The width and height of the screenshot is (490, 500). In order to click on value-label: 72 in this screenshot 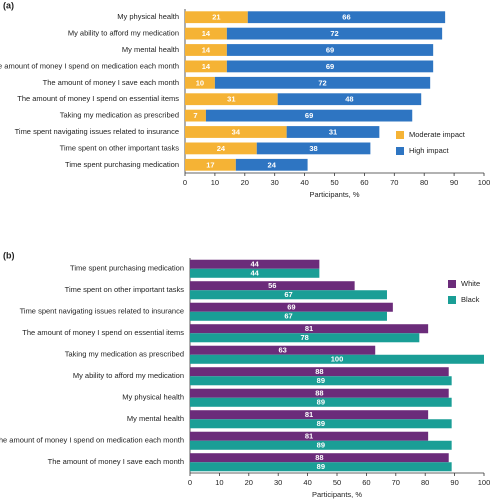, I will do `click(322, 82)`.